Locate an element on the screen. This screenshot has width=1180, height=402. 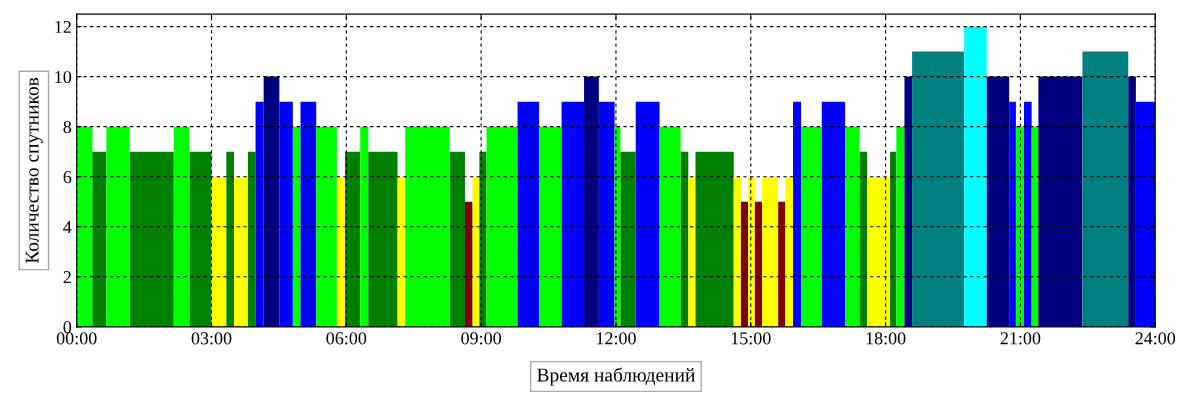
y-tick-label: 6 is located at coordinates (67, 177).